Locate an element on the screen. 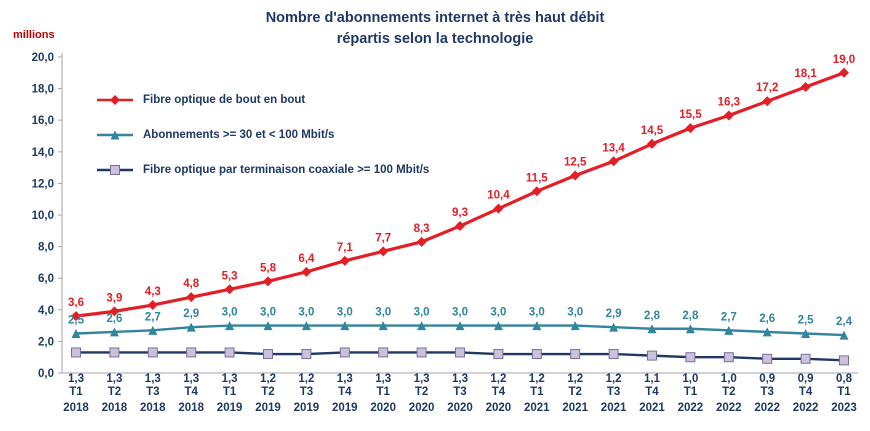 The width and height of the screenshot is (870, 431). legend-item: Fibre optique de bout en bout is located at coordinates (262, 100).